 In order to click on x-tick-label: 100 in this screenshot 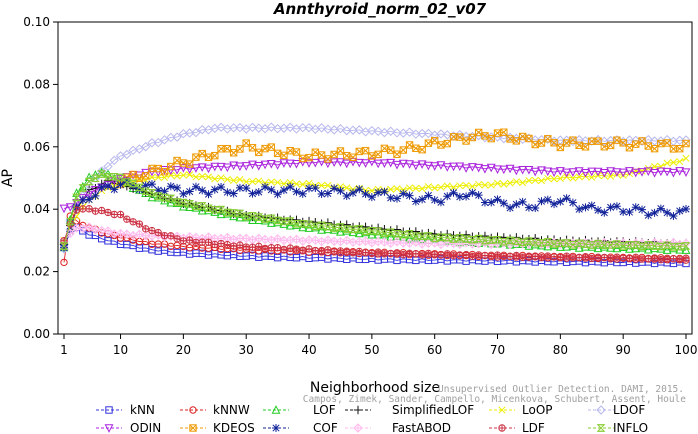, I will do `click(686, 350)`.